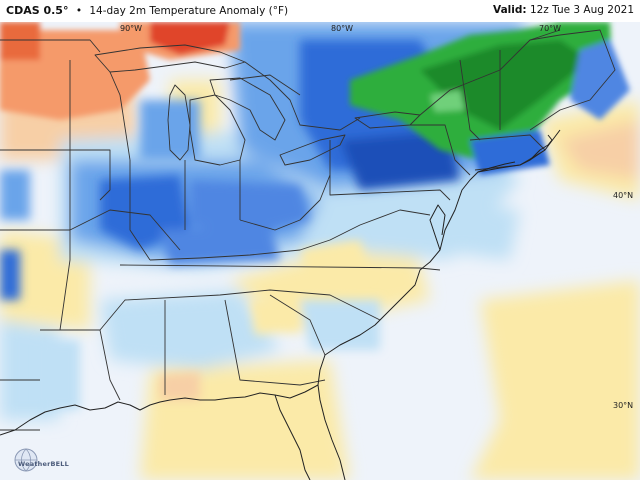 The width and height of the screenshot is (640, 480). What do you see at coordinates (131, 28) in the screenshot?
I see `lon-label-90w: 90°W` at bounding box center [131, 28].